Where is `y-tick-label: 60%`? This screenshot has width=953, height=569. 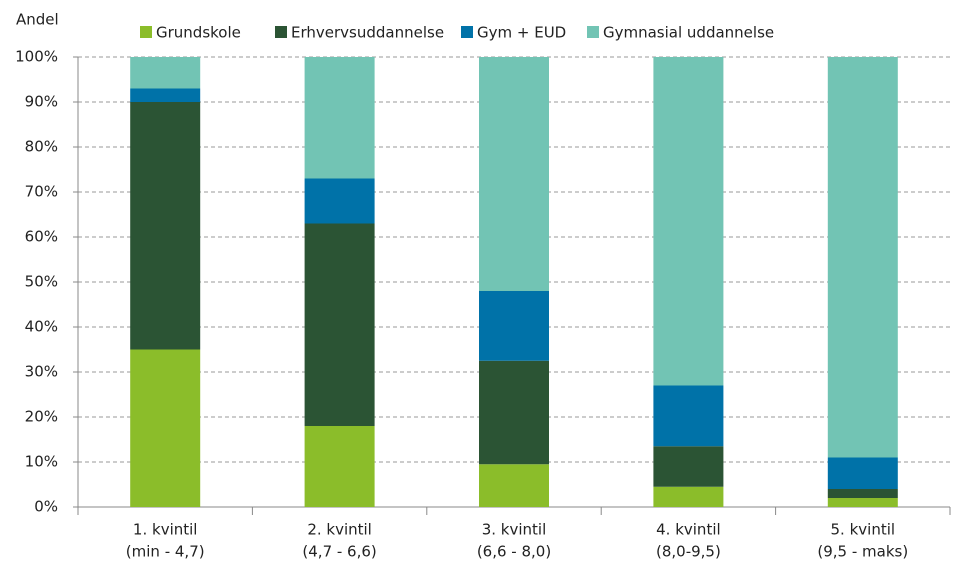 y-tick-label: 60% is located at coordinates (41, 237).